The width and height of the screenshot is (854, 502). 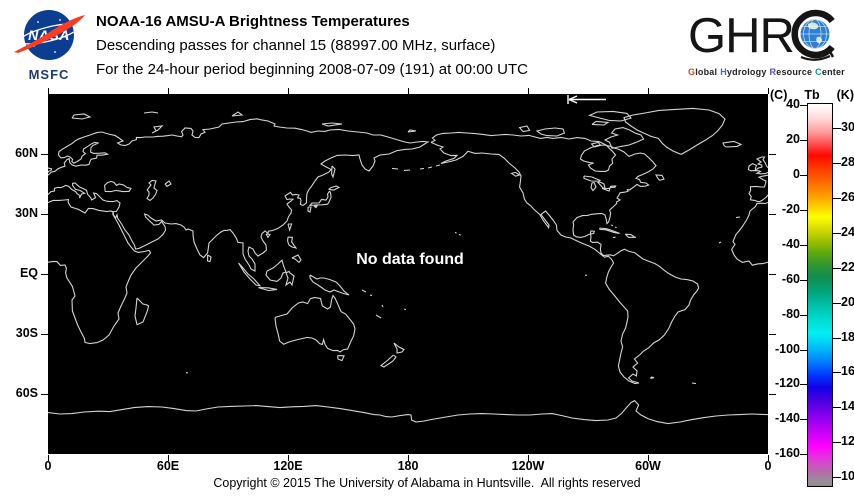 I want to click on lat-tick-label: 60S, so click(x=26, y=393).